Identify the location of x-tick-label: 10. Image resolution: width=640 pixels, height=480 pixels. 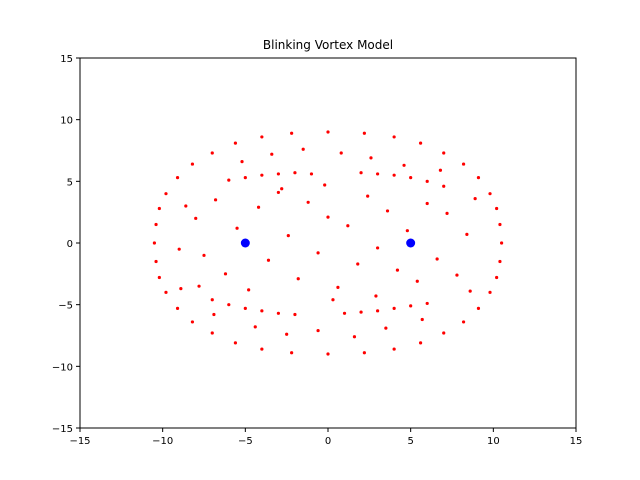
(493, 441).